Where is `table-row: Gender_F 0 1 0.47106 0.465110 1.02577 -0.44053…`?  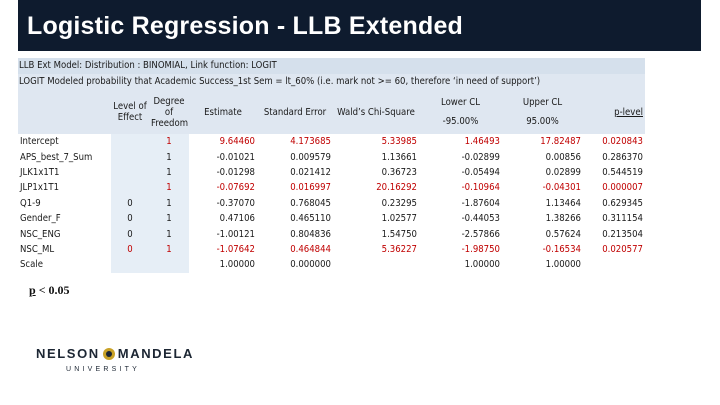 table-row: Gender_F 0 1 0.47106 0.465110 1.02577 -0.44053… is located at coordinates (331, 218).